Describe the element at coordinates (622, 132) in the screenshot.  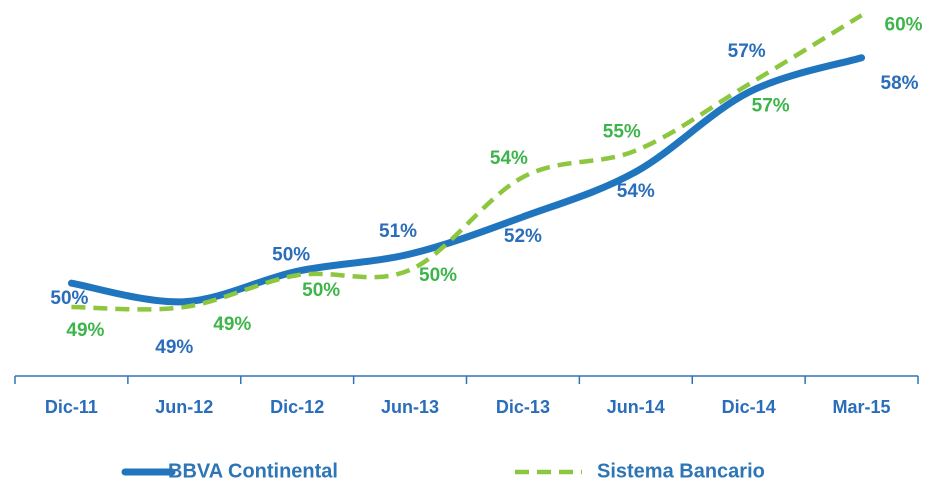
I see `data-label: 55%` at that location.